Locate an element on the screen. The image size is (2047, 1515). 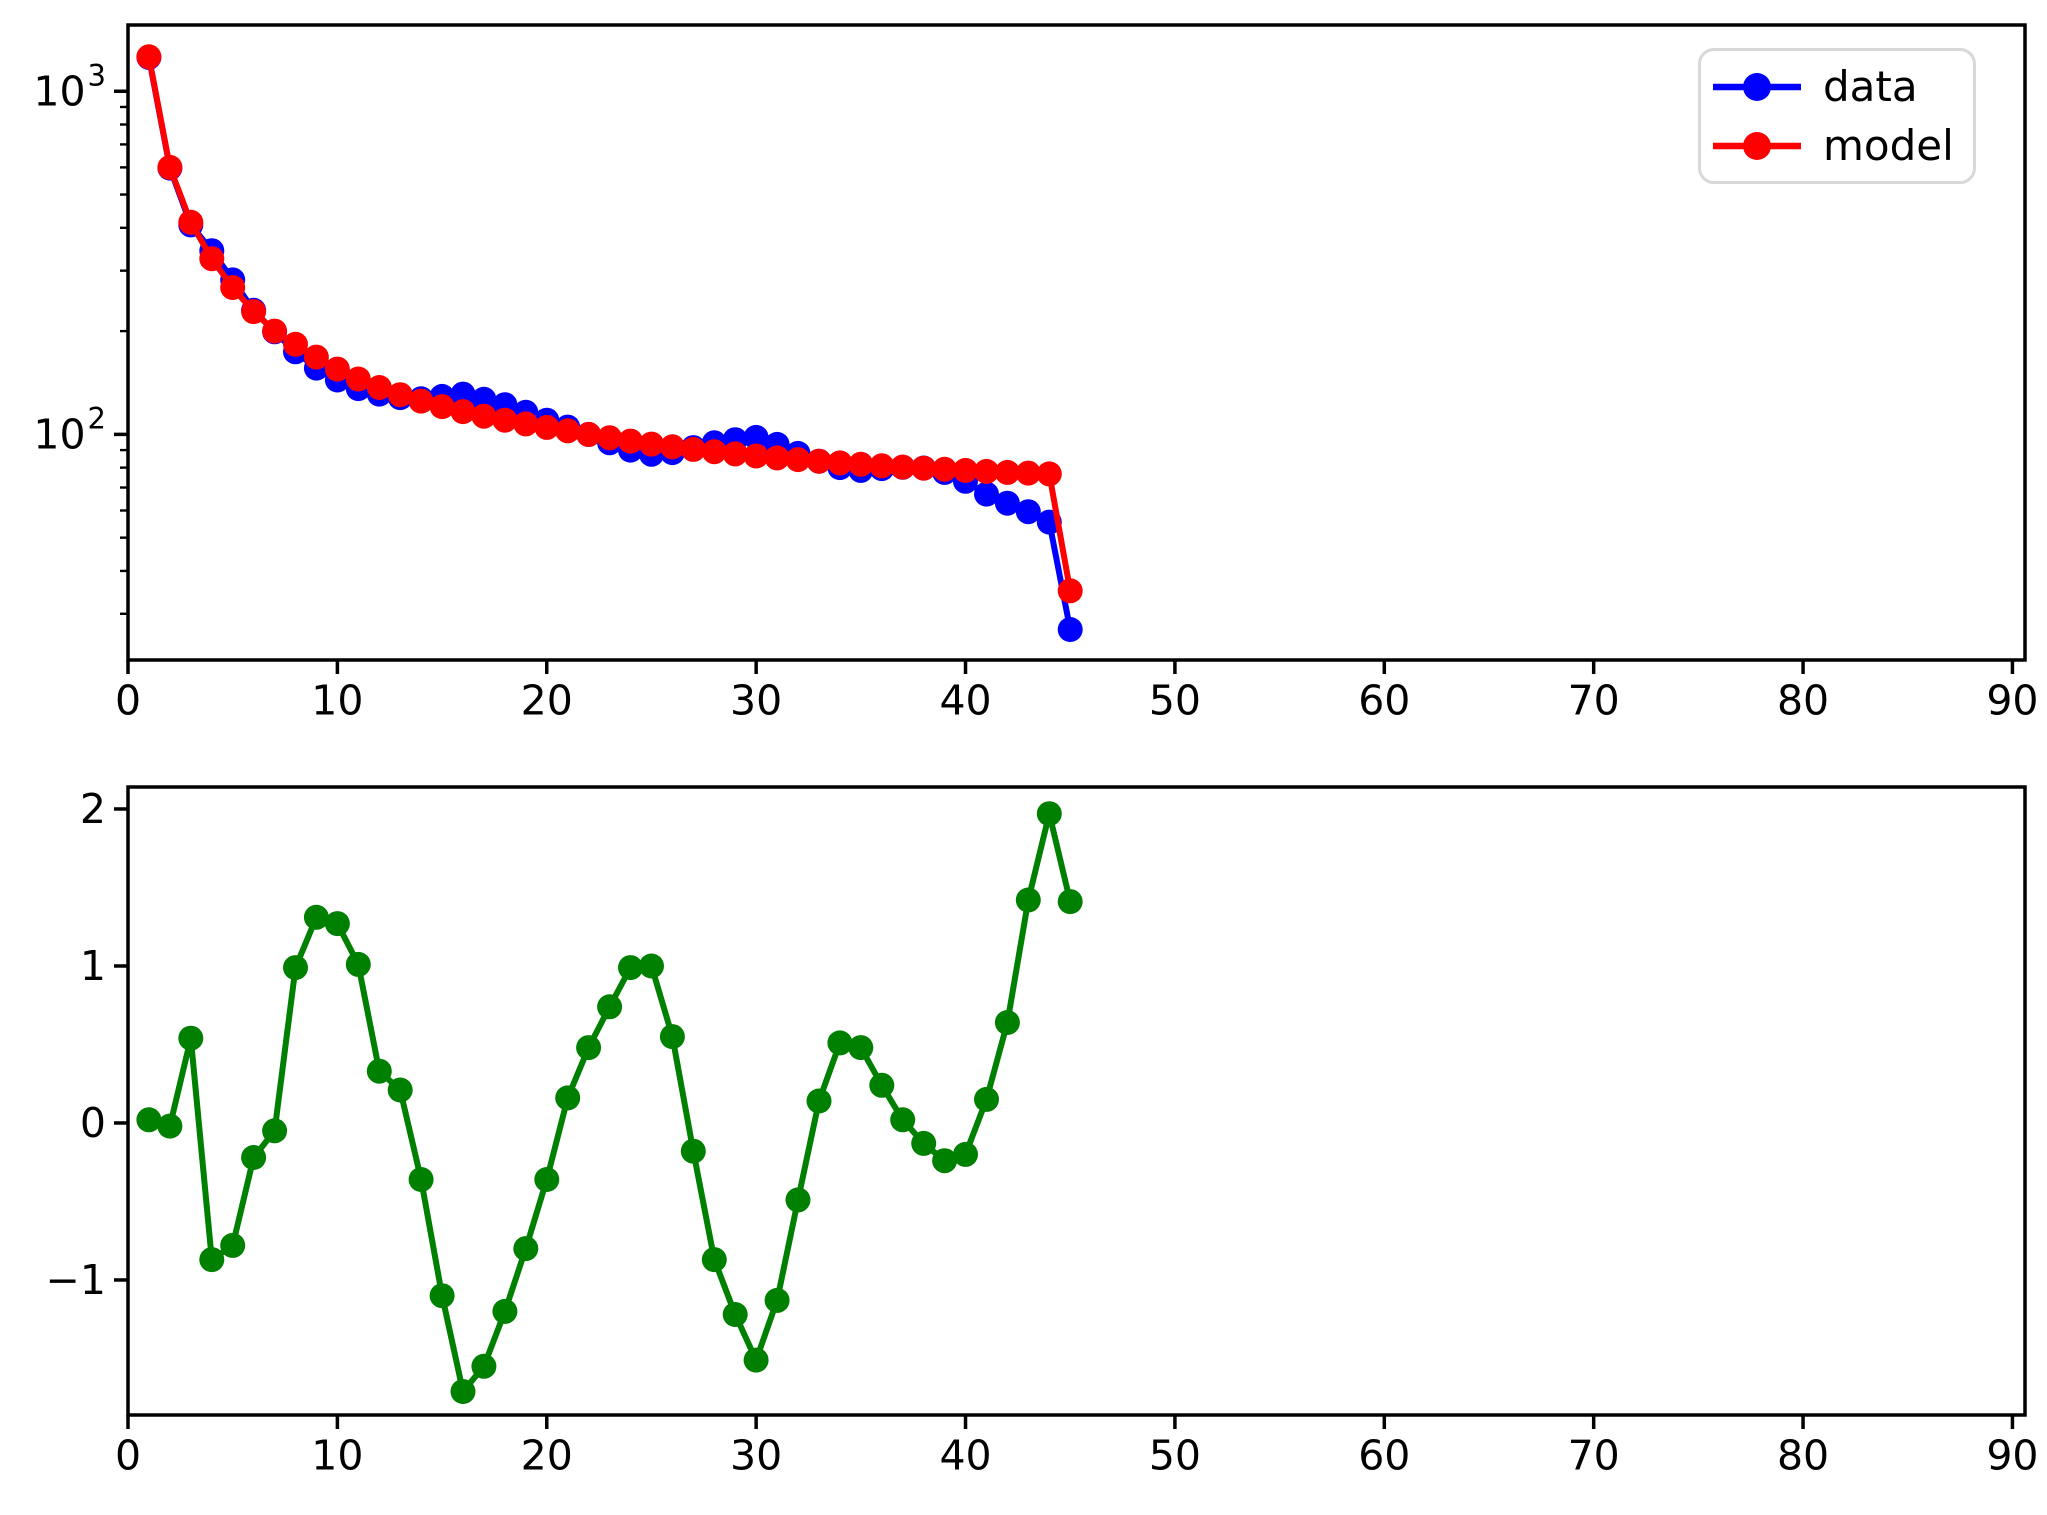
svg-text: 103 is located at coordinates (69, 86).